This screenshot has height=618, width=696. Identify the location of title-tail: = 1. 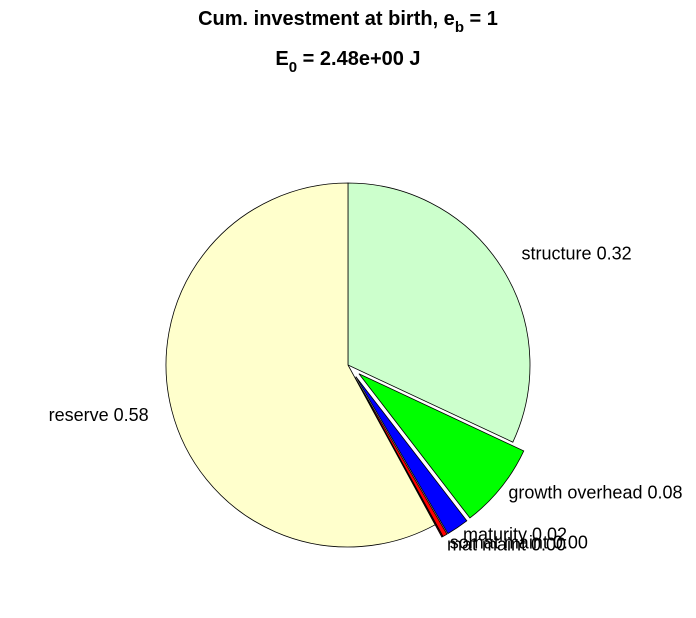
(481, 19).